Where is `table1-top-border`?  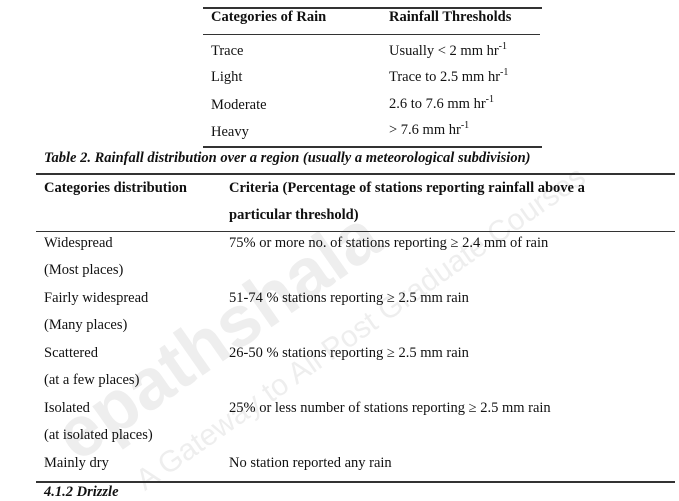
table1-top-border is located at coordinates (372, 8).